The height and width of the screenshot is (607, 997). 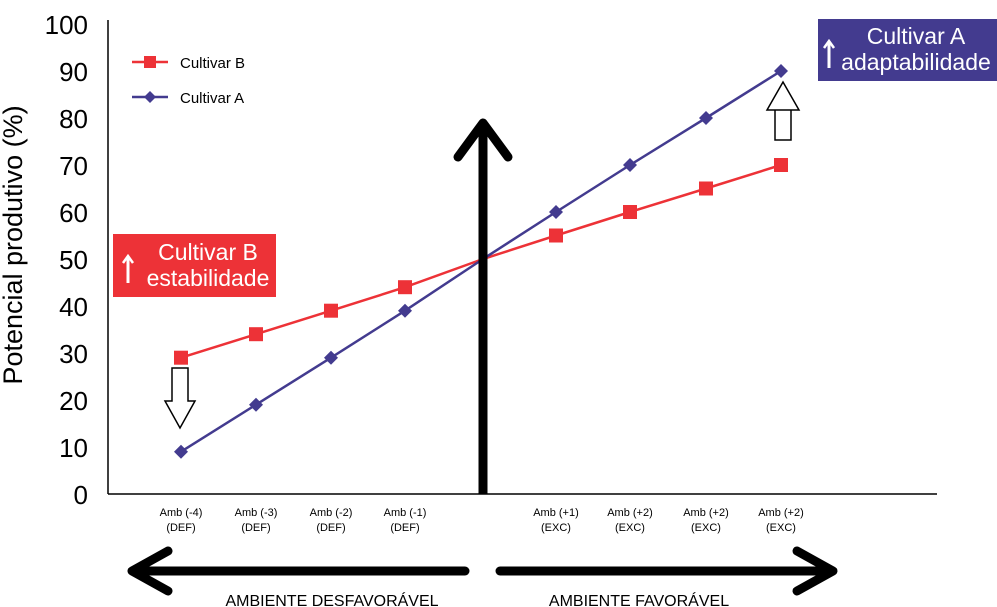 What do you see at coordinates (212, 98) in the screenshot?
I see `legend-label-cultivar-a: Cultivar A` at bounding box center [212, 98].